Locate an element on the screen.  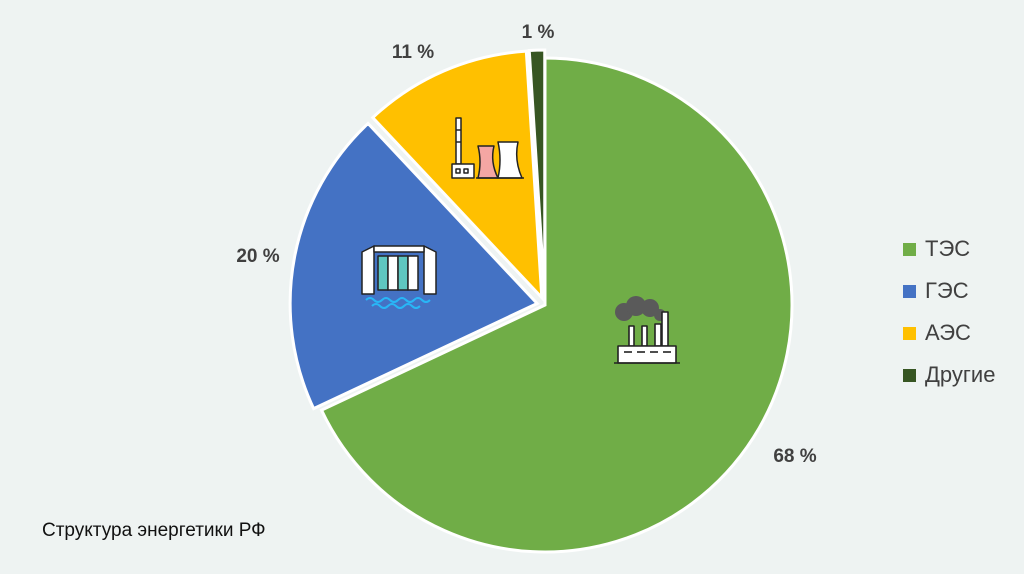
pie-slice-other is located at coordinates (537, 173).